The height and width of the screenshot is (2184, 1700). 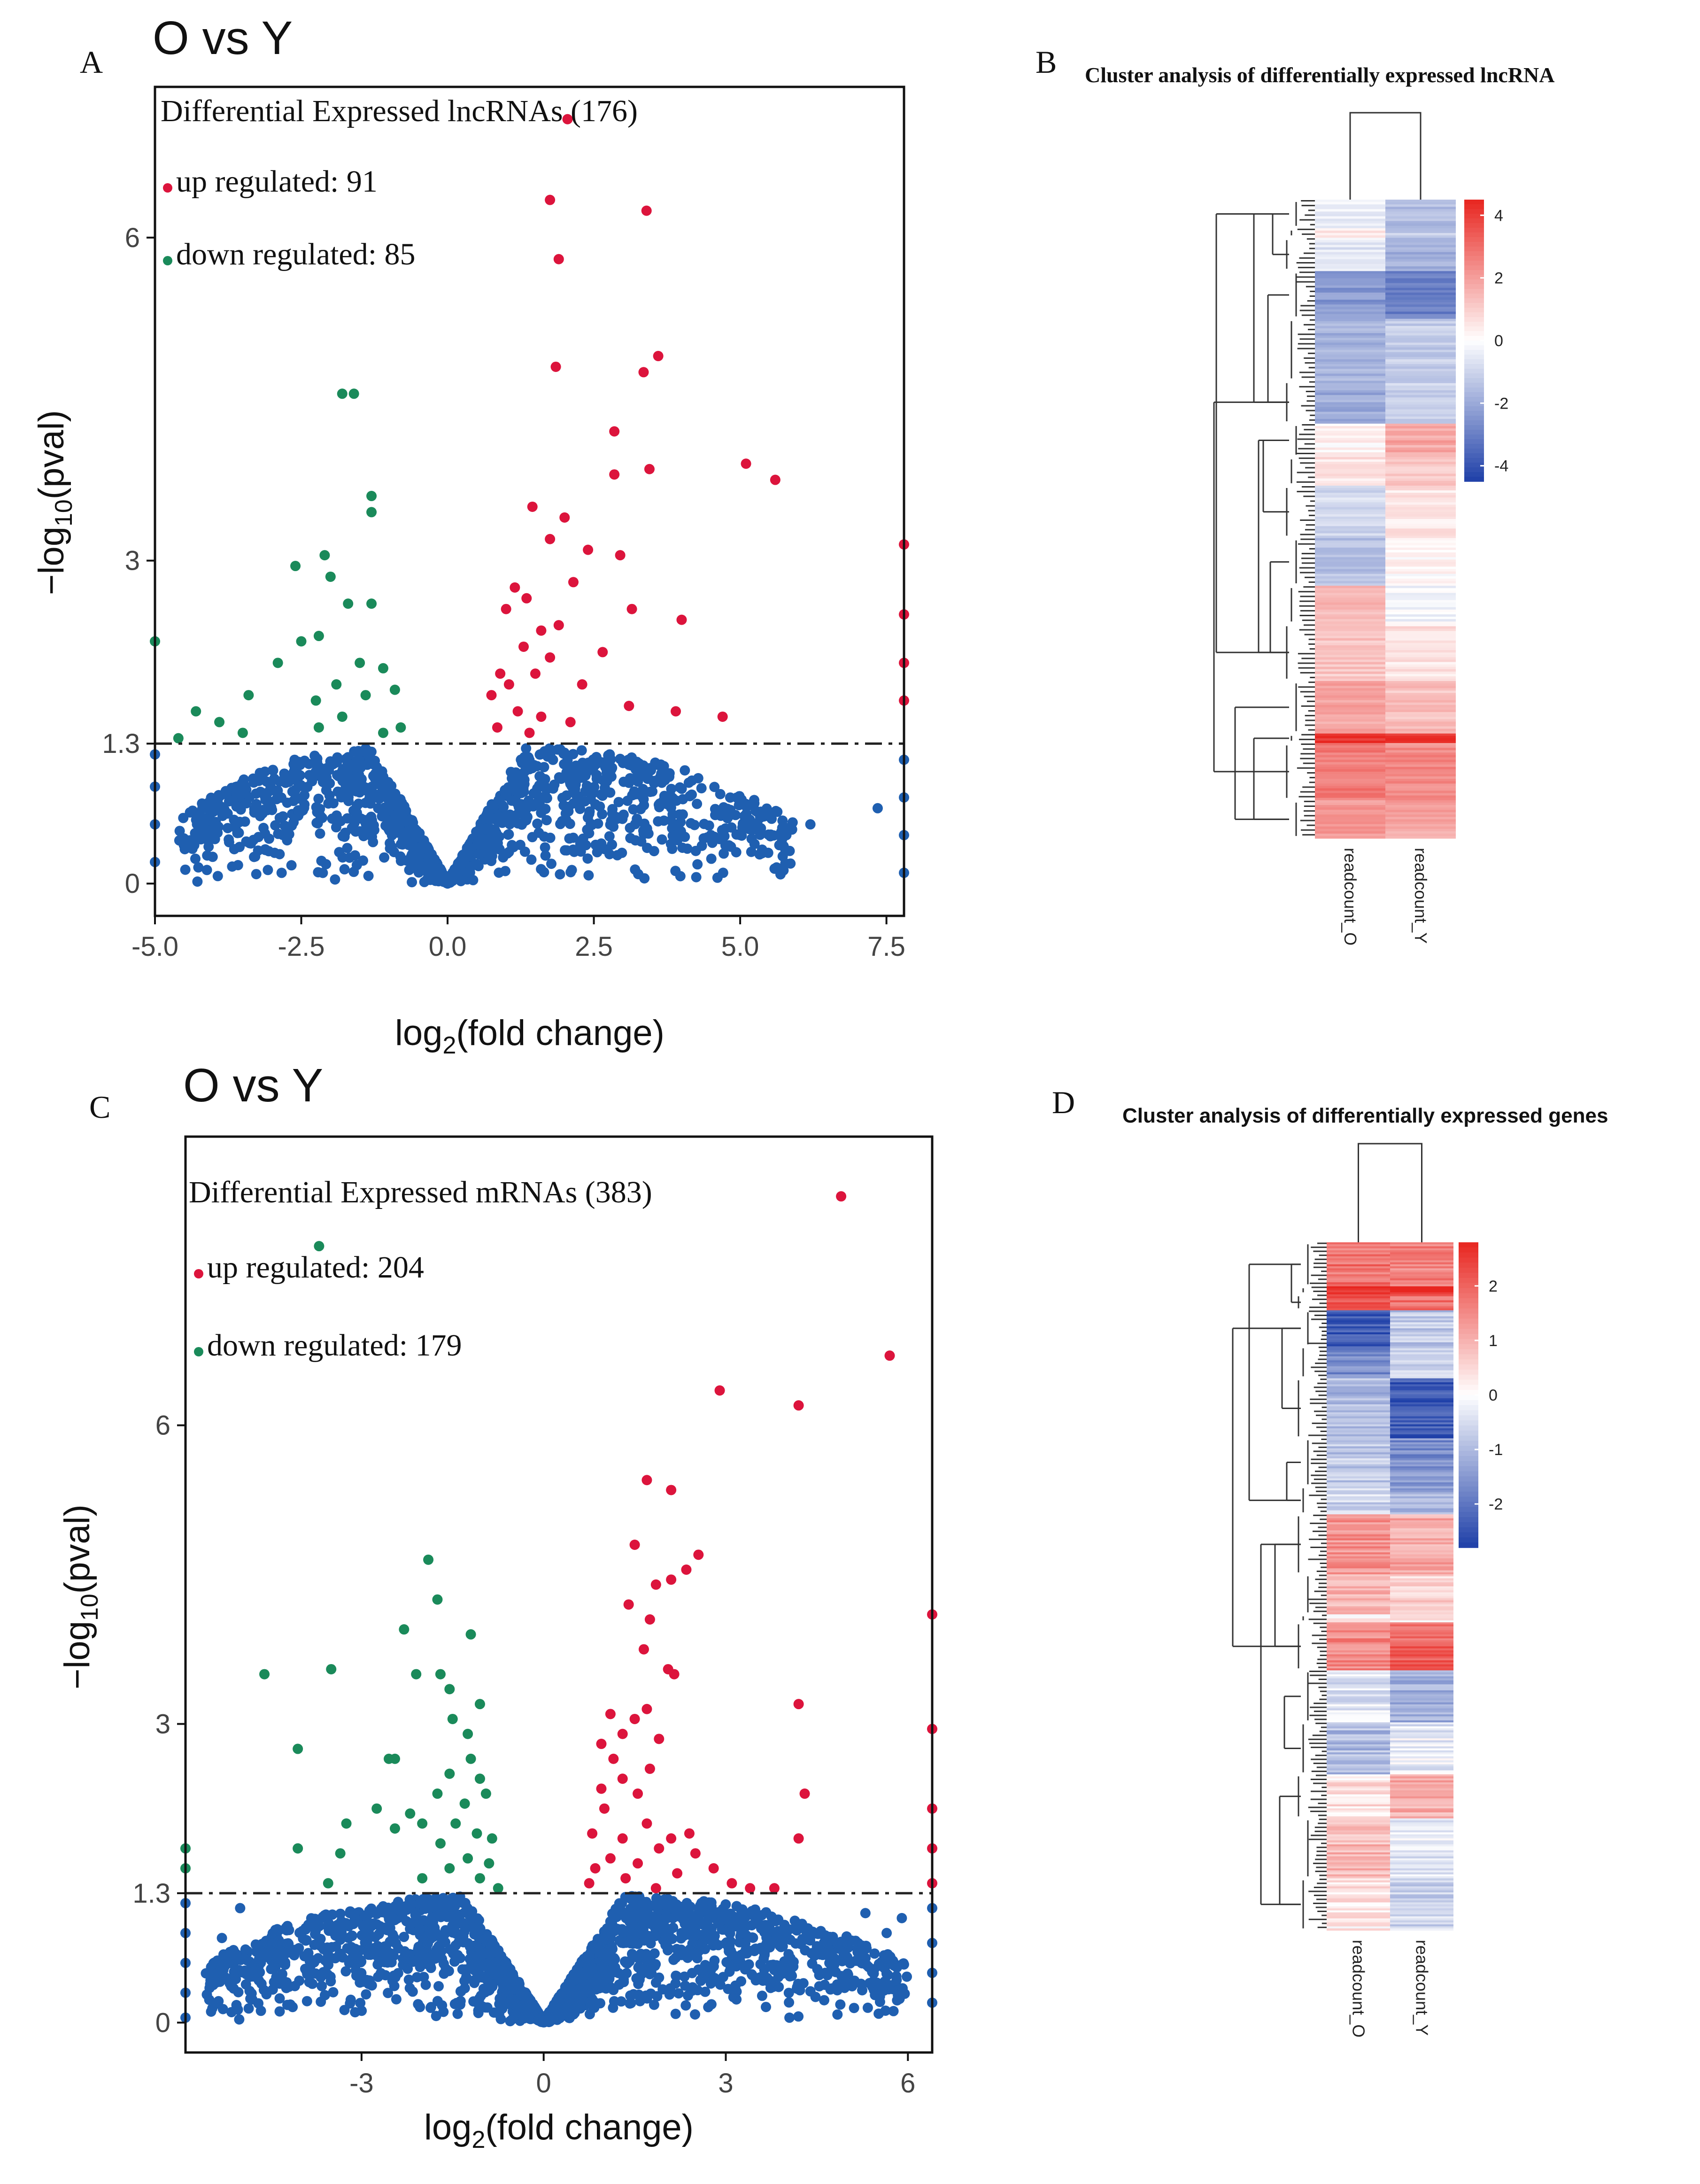 What do you see at coordinates (1386, 519) in the screenshot?
I see `heatmap-b-cells` at bounding box center [1386, 519].